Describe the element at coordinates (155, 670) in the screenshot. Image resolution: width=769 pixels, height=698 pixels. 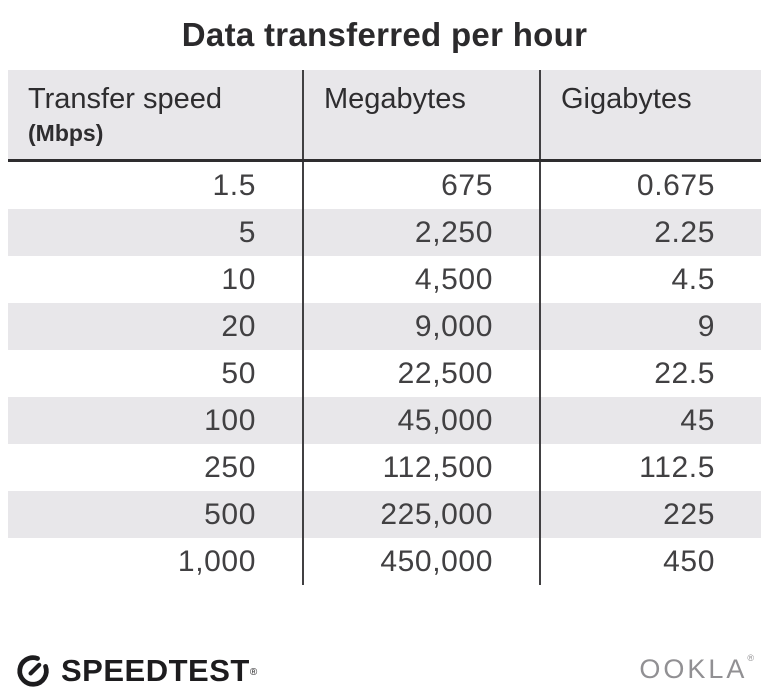
I see `speedtest-wordmark: SPEEDTEST` at that location.